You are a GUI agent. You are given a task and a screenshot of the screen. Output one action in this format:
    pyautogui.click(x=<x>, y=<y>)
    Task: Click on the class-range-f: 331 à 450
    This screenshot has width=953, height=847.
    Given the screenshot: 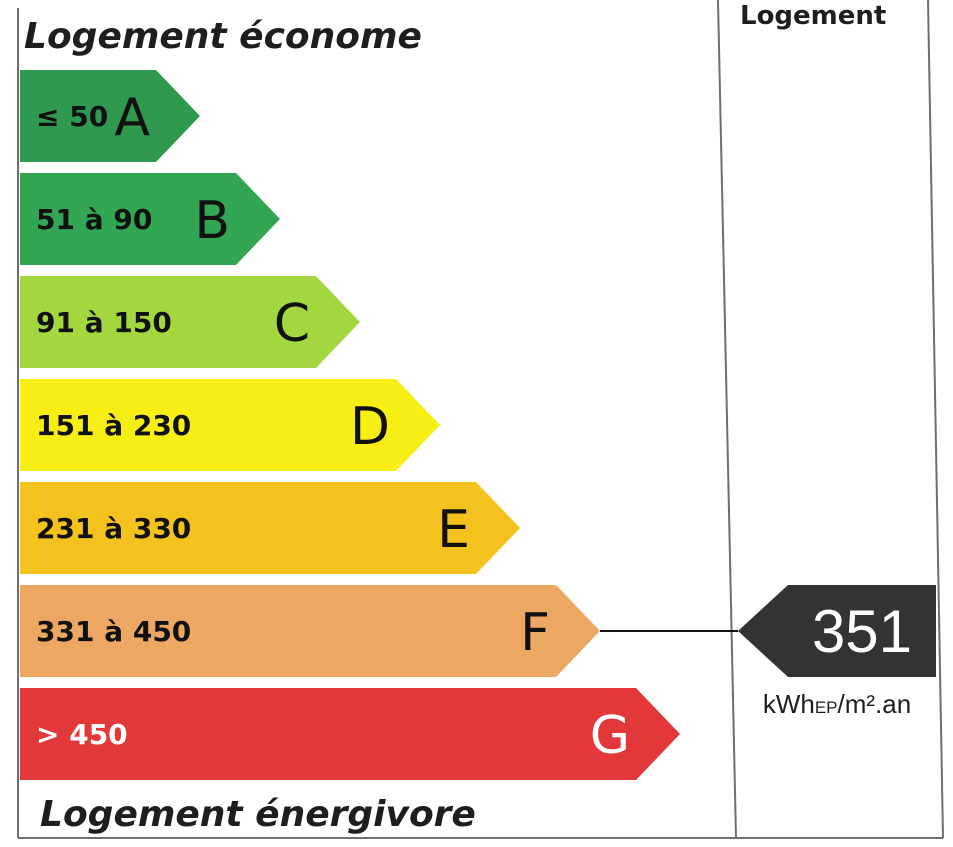 What is the action you would take?
    pyautogui.click(x=113, y=631)
    